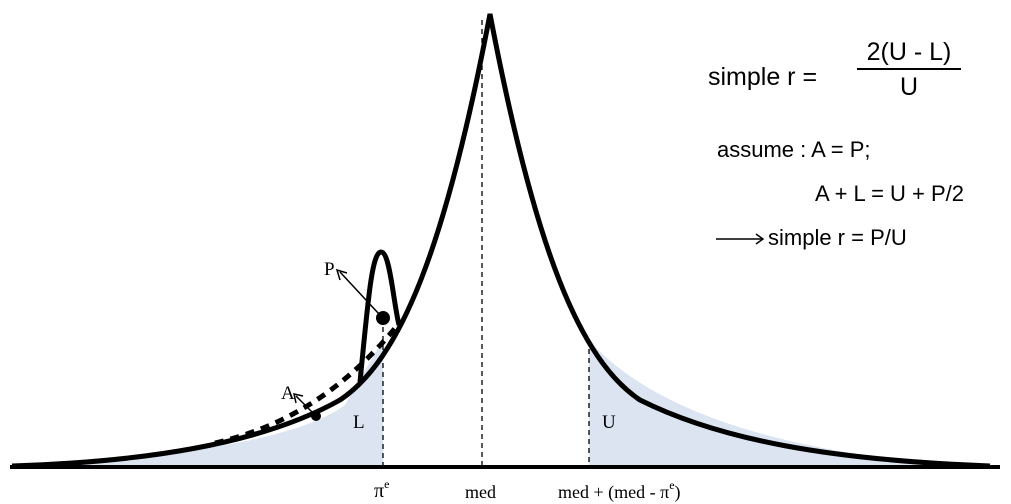 This screenshot has width=1011, height=504. I want to click on formula-numerator: 2(U - L), so click(909, 52).